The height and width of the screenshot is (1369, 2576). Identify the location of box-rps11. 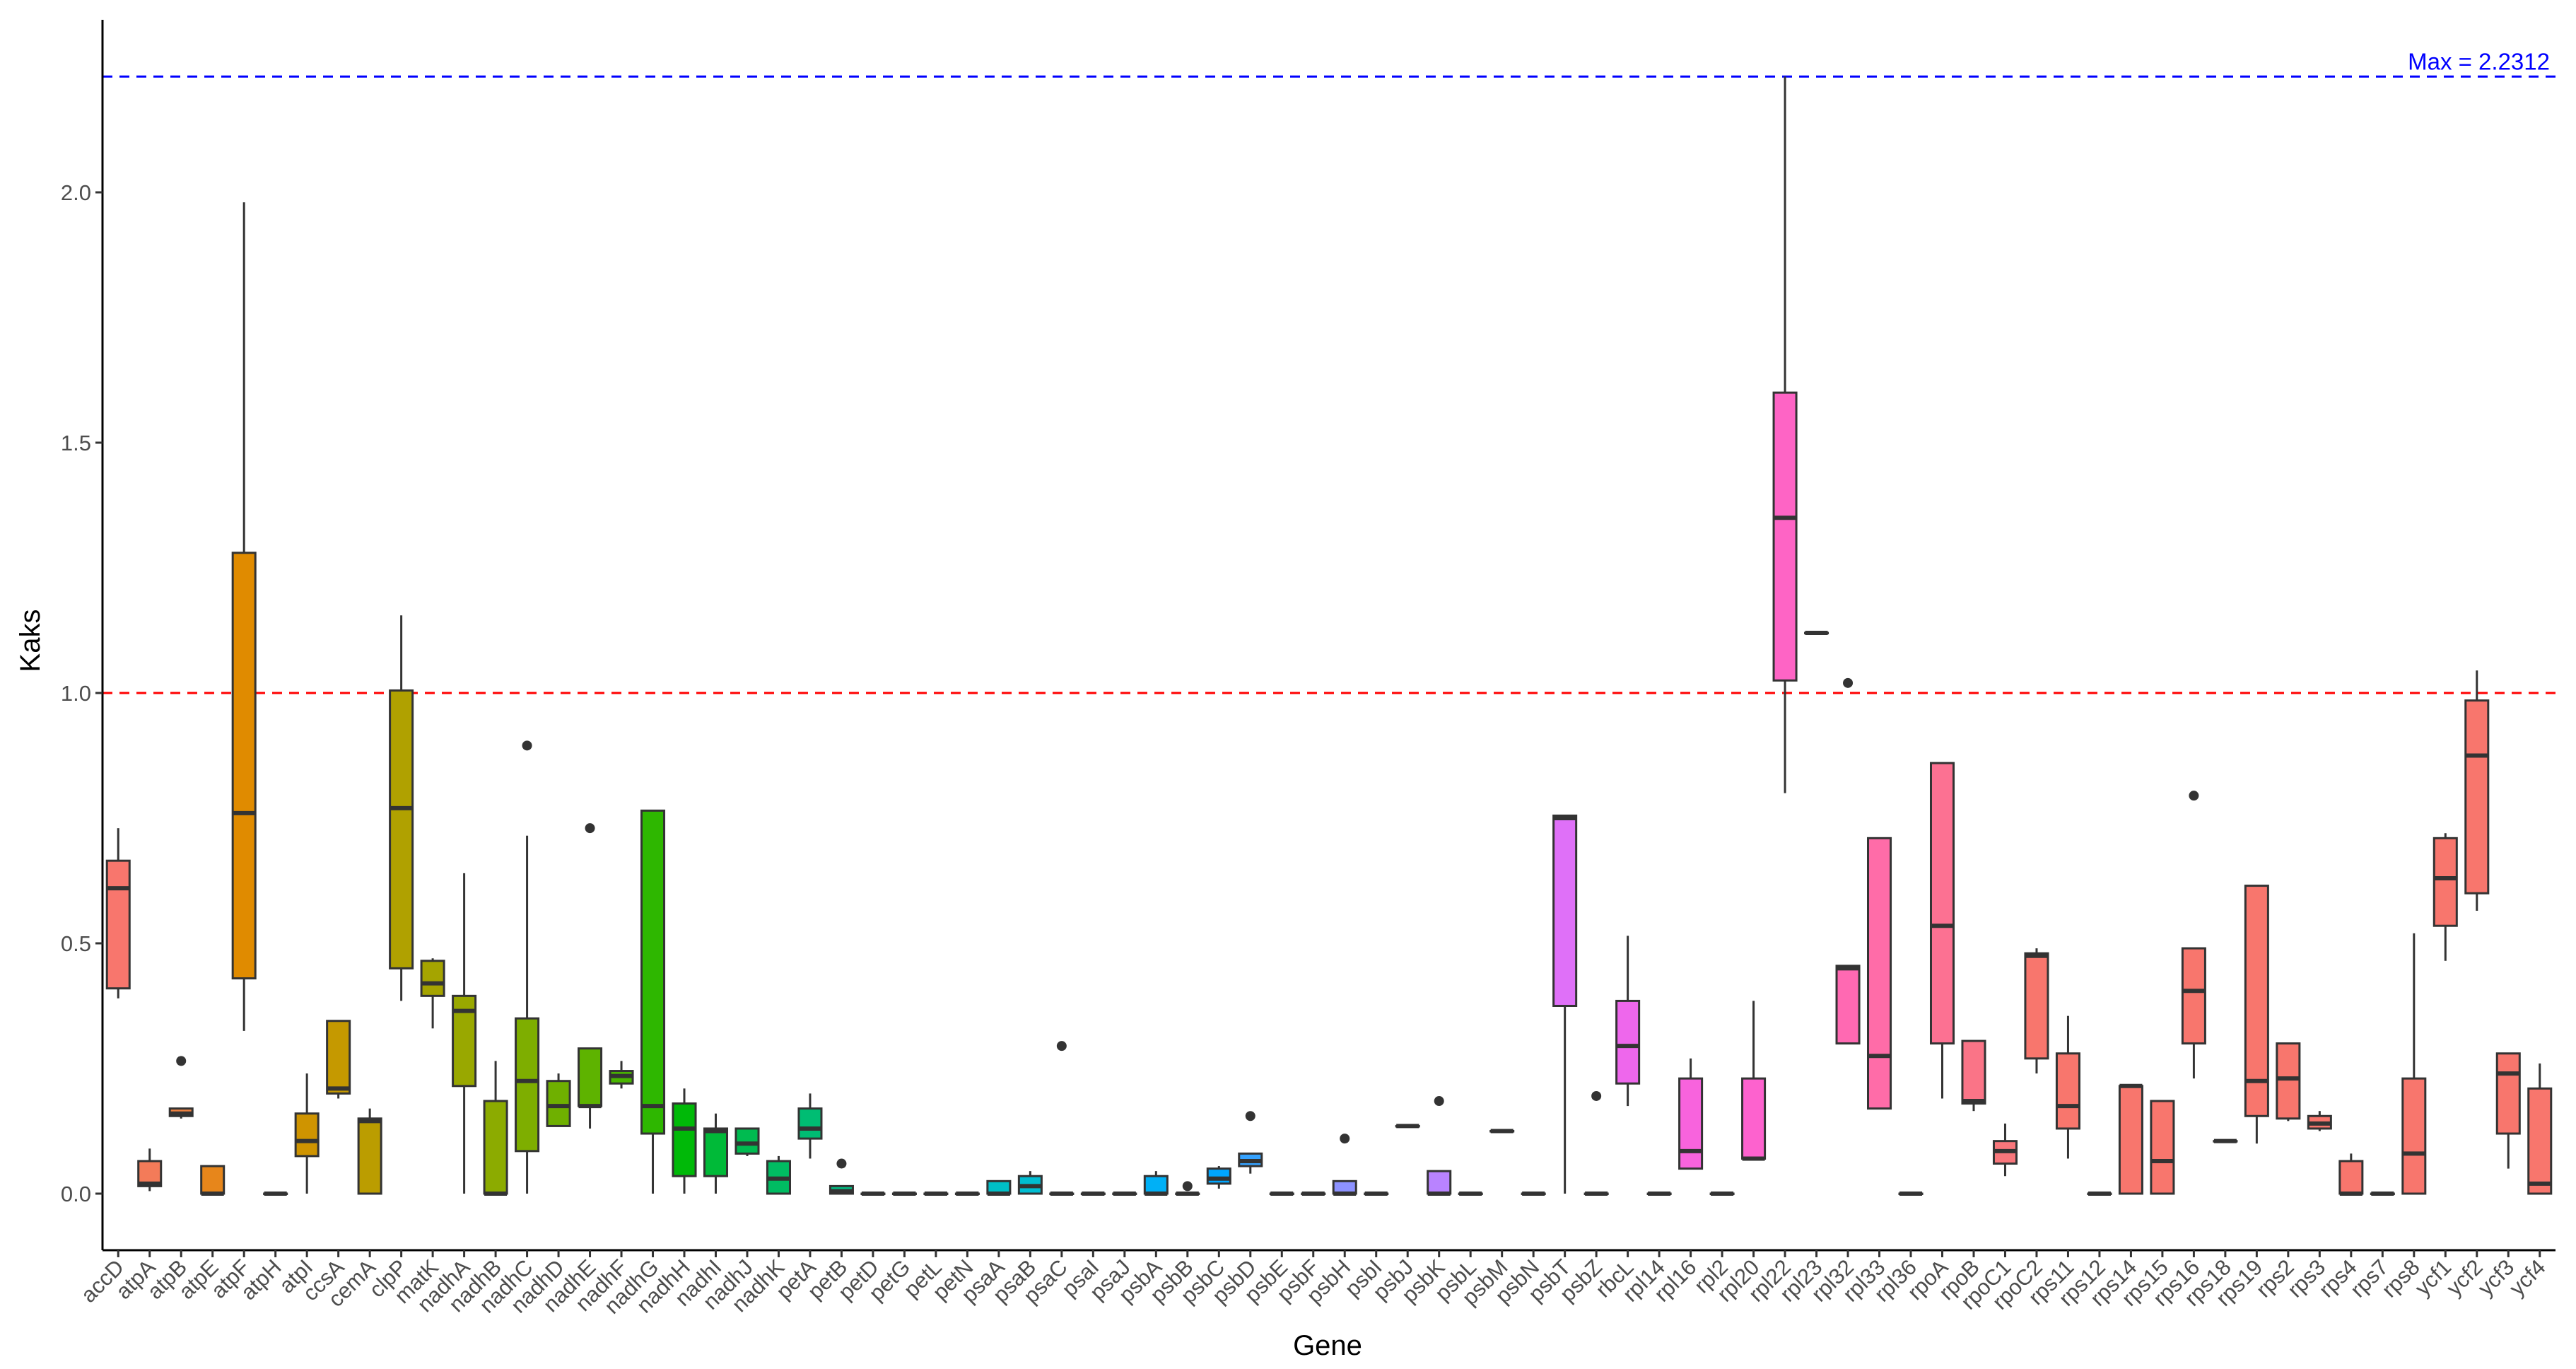
(2068, 1087).